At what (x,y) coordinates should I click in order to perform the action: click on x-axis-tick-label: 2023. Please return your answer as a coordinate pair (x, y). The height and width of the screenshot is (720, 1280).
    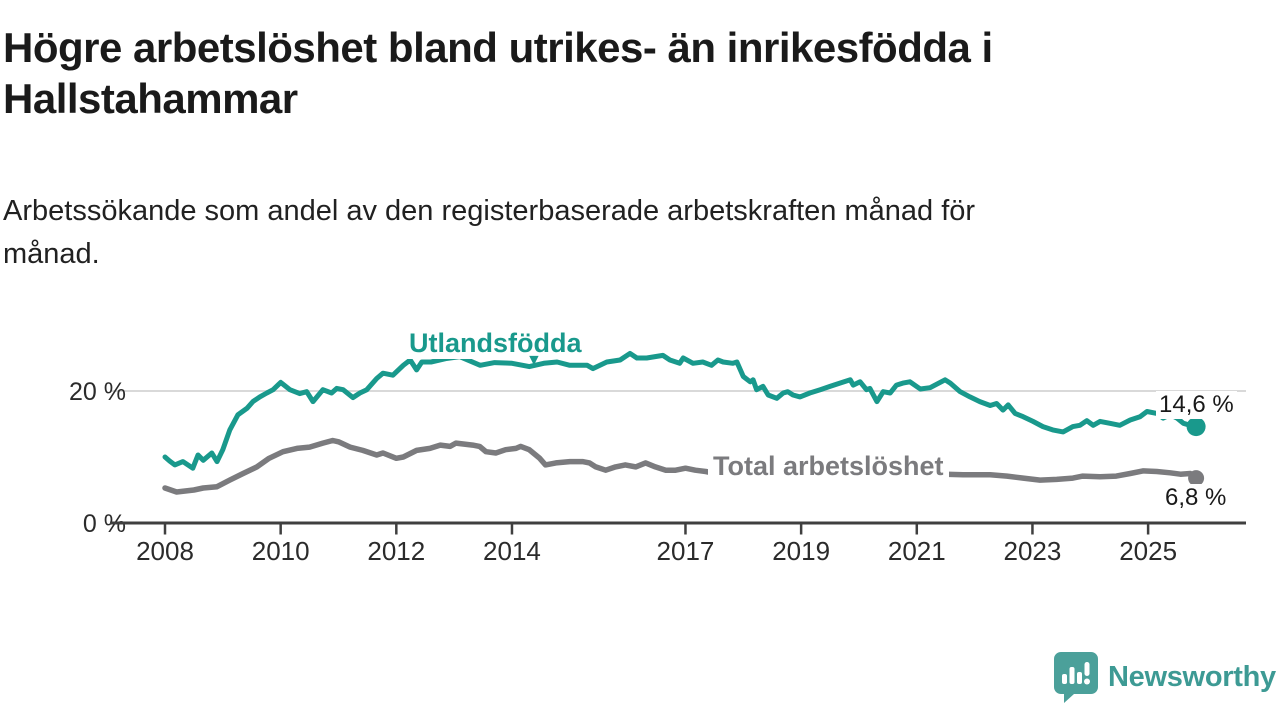
    Looking at the image, I should click on (1033, 551).